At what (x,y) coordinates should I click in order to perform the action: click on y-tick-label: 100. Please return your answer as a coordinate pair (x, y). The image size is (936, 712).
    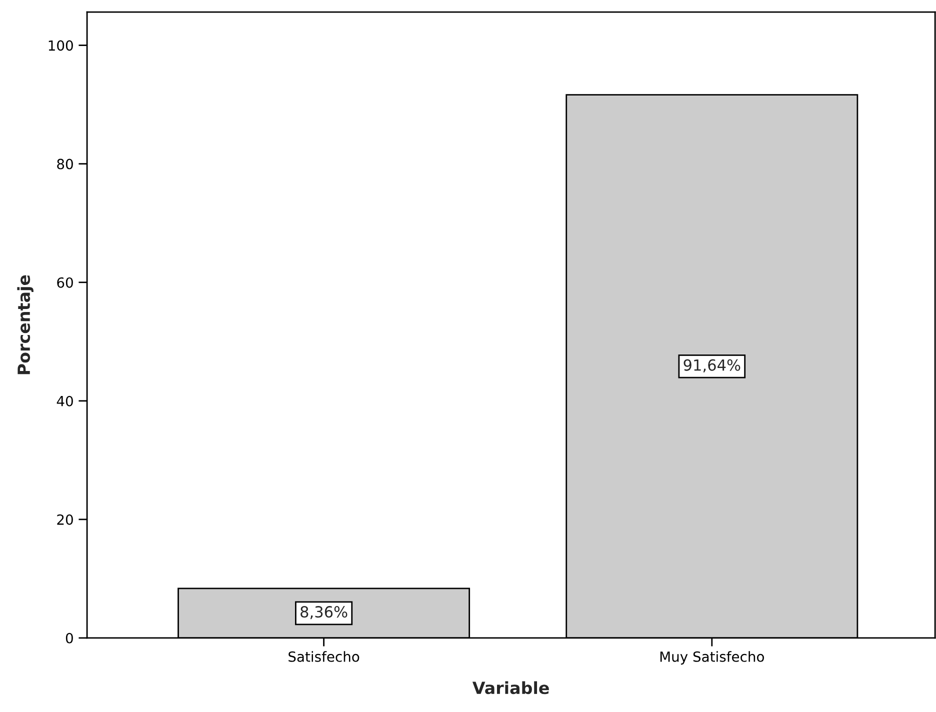
    Looking at the image, I should click on (60, 45).